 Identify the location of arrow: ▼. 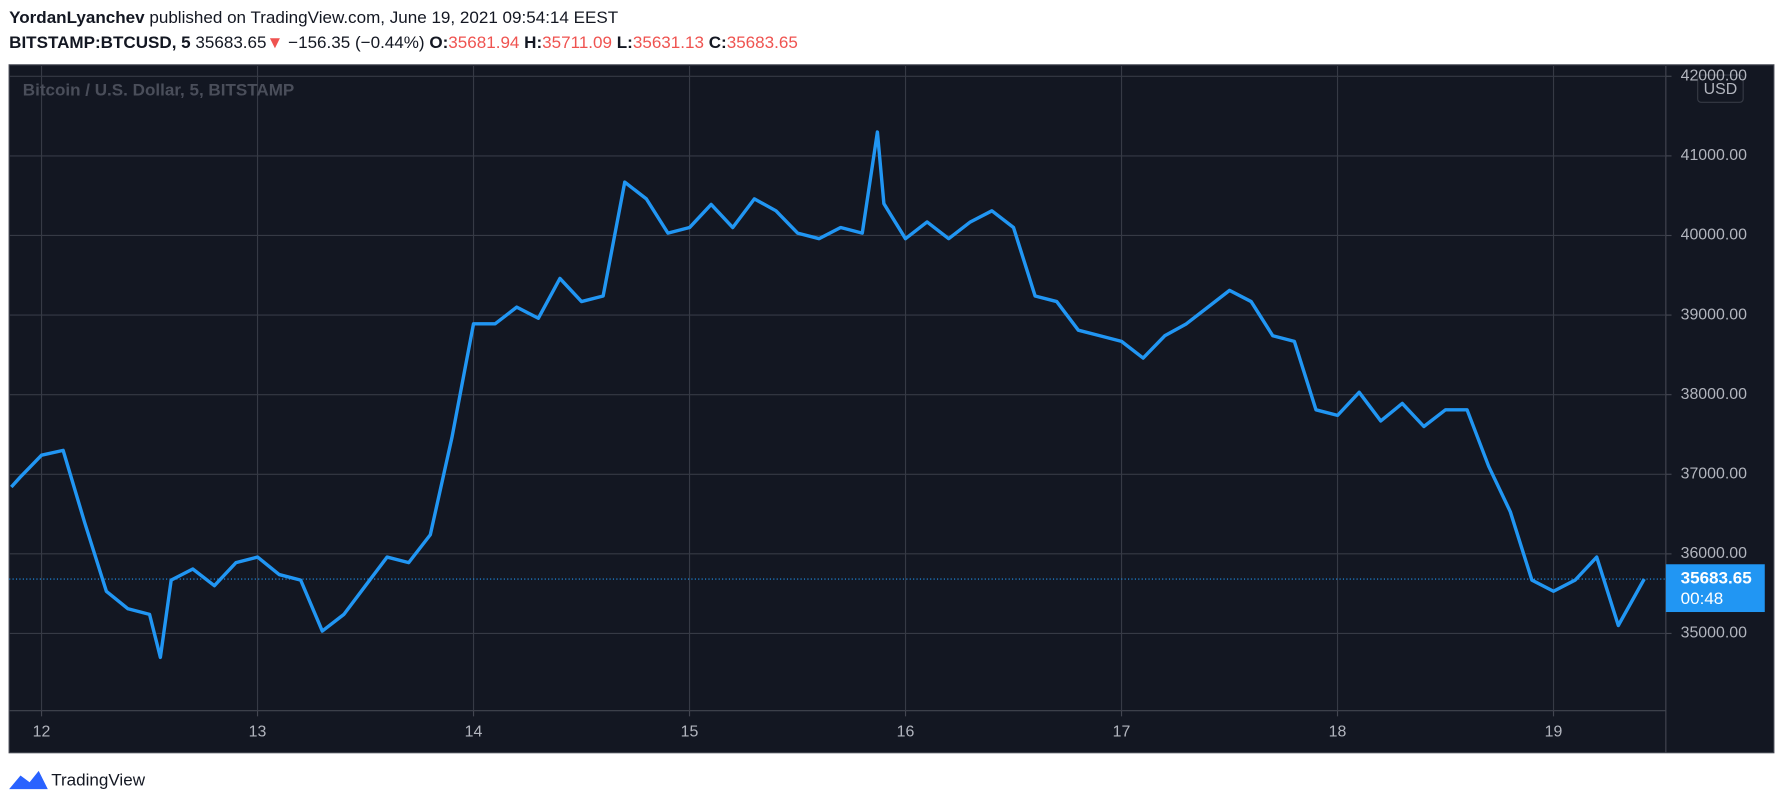
(275, 42).